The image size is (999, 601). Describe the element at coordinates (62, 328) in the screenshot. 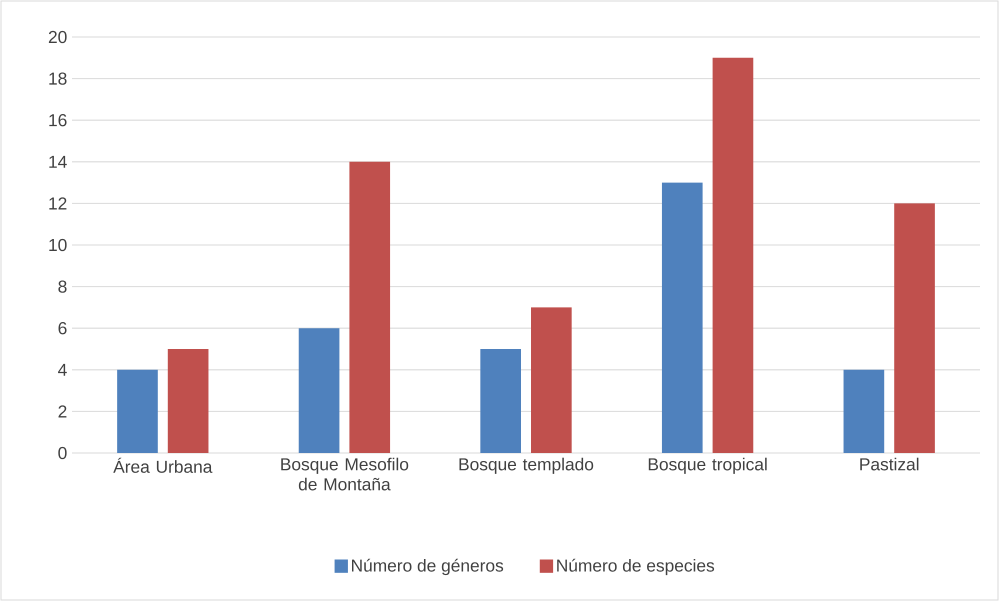

I see `y-tick-label: 6` at that location.